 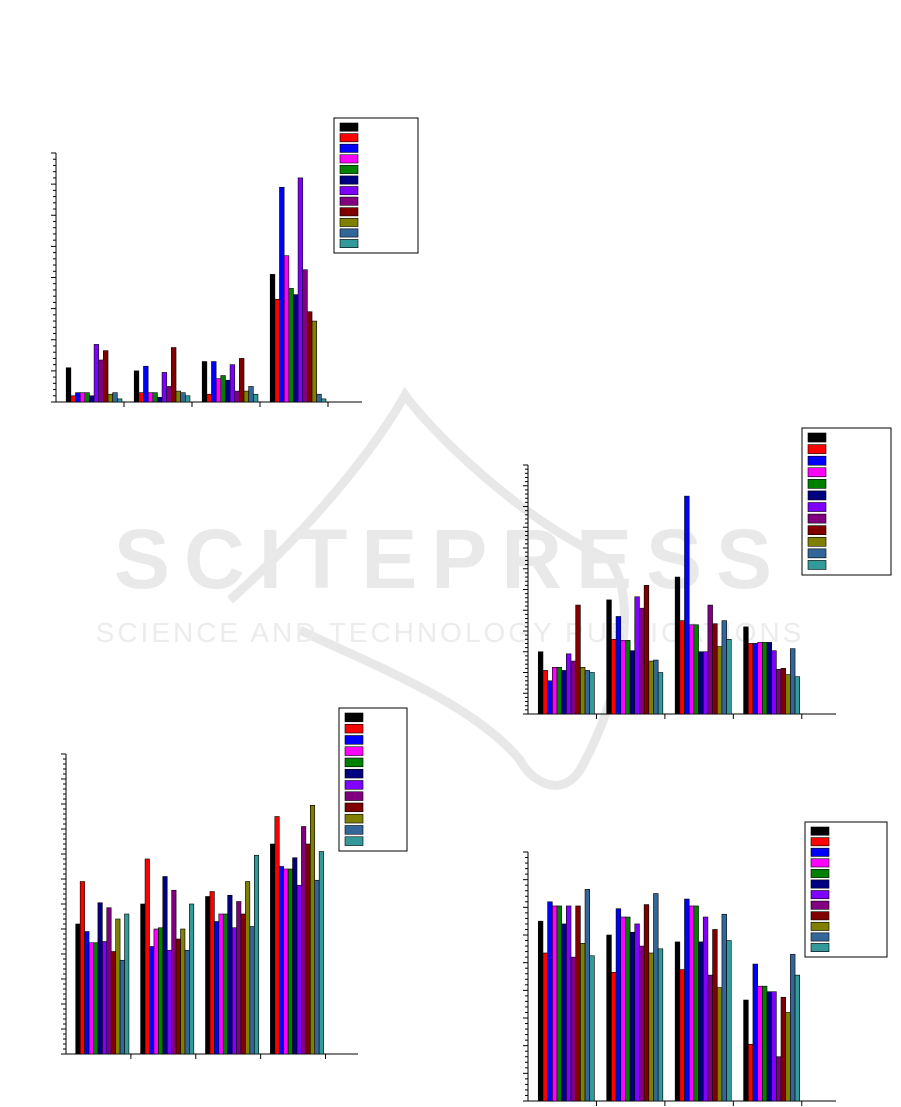 What do you see at coordinates (101, 381) in the screenshot?
I see `bar-s8-g1` at bounding box center [101, 381].